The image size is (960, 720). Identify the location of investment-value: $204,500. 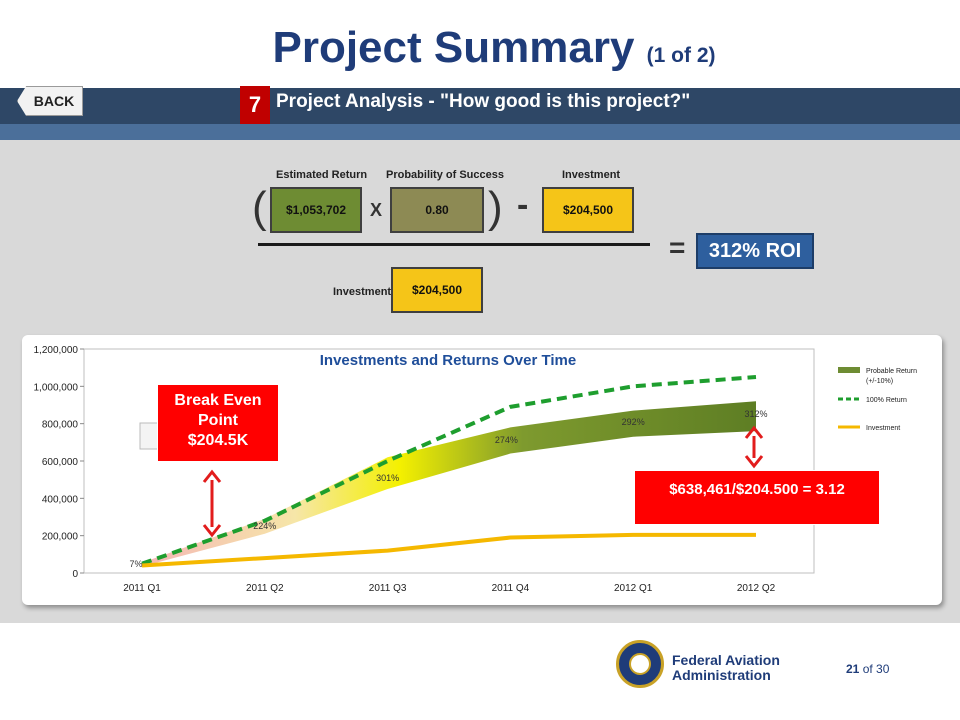
(588, 210).